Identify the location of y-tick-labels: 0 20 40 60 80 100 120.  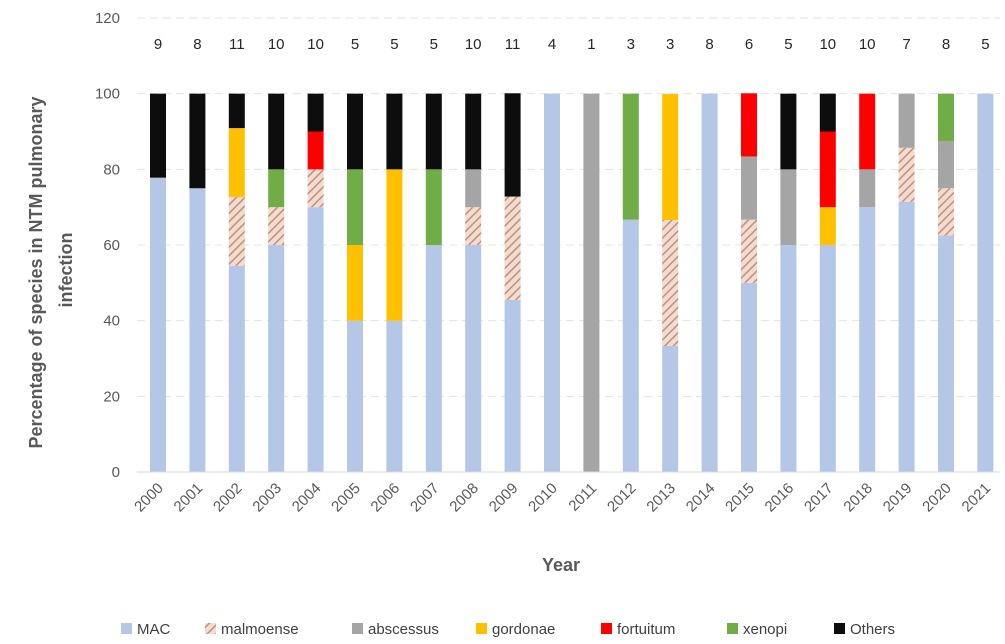
(107, 245).